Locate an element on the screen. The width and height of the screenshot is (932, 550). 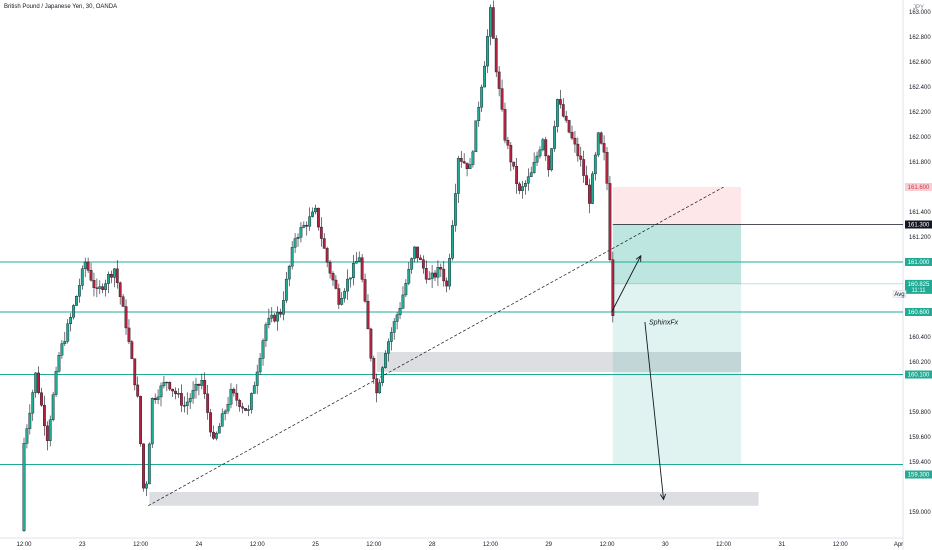
y-tick-label: 162.000 is located at coordinates (920, 138).